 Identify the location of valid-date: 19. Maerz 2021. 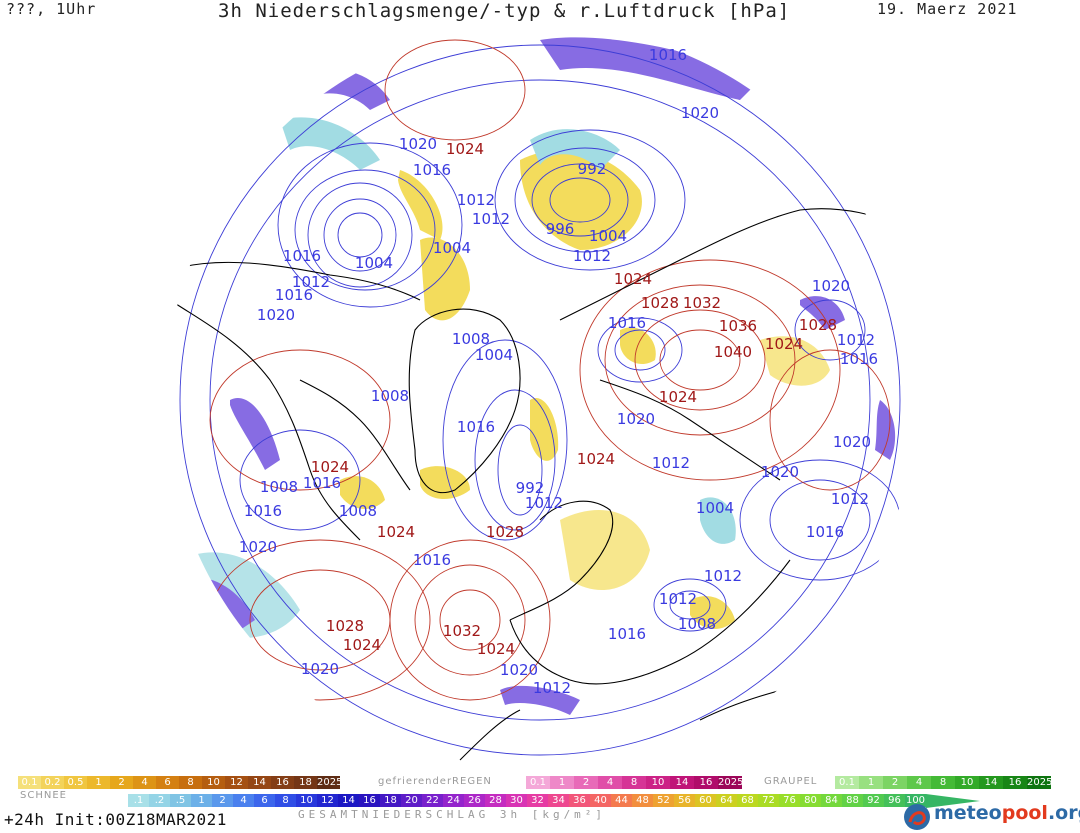
(947, 9).